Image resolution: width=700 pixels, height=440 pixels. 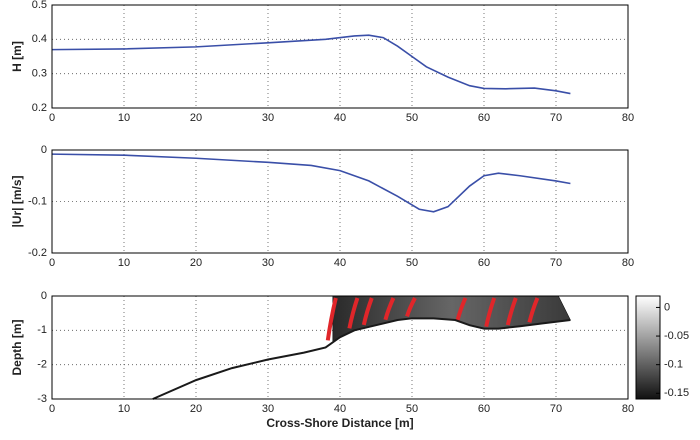 What do you see at coordinates (17, 201) in the screenshot?
I see `y-axis-label: |Ur| [m/s]` at bounding box center [17, 201].